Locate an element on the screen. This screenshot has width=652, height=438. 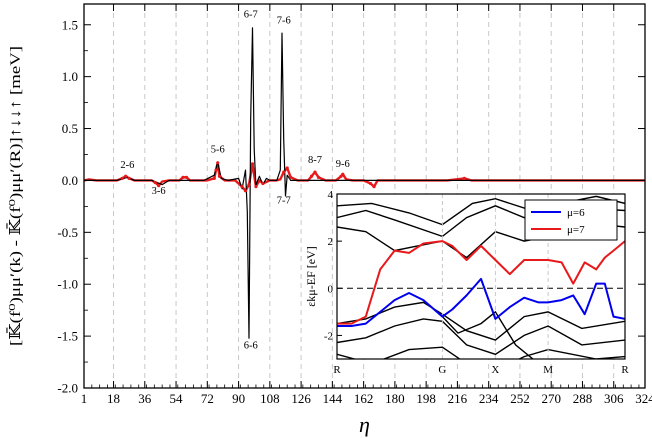
x-tick-label: 126 is located at coordinates (301, 398).